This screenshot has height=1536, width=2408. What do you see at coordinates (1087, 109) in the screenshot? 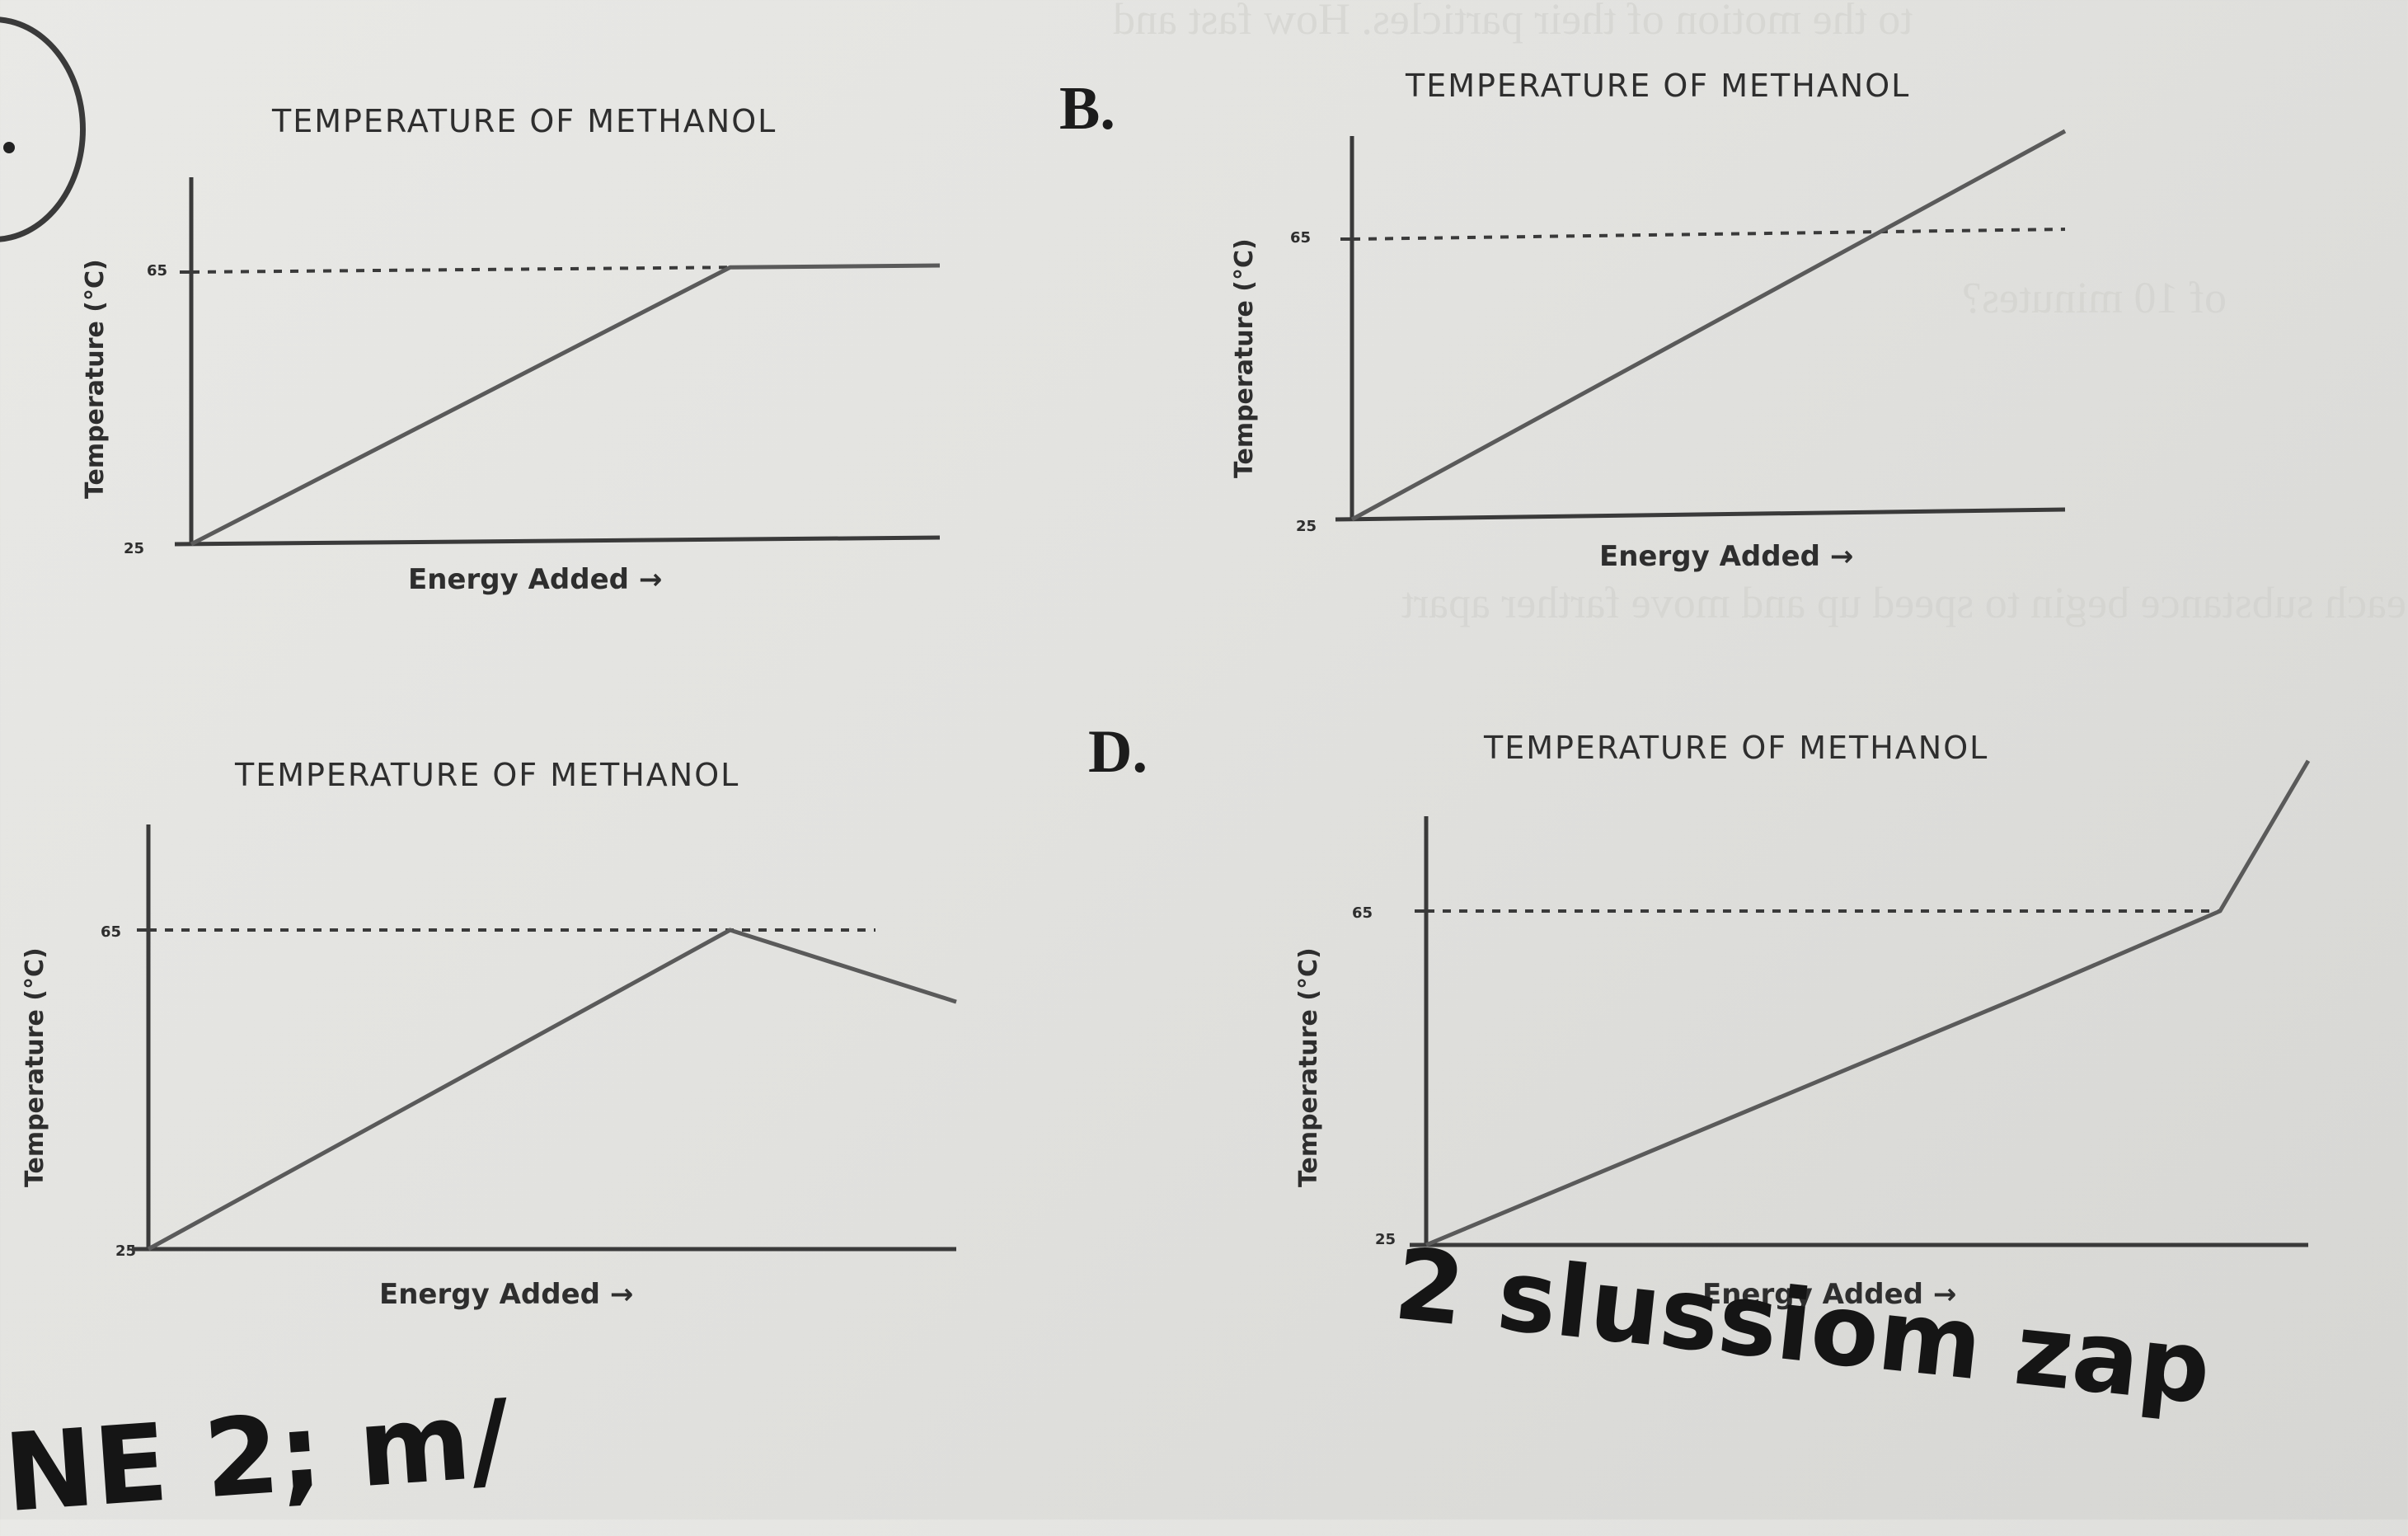
I see `panel-letter-b: B.` at bounding box center [1087, 109].